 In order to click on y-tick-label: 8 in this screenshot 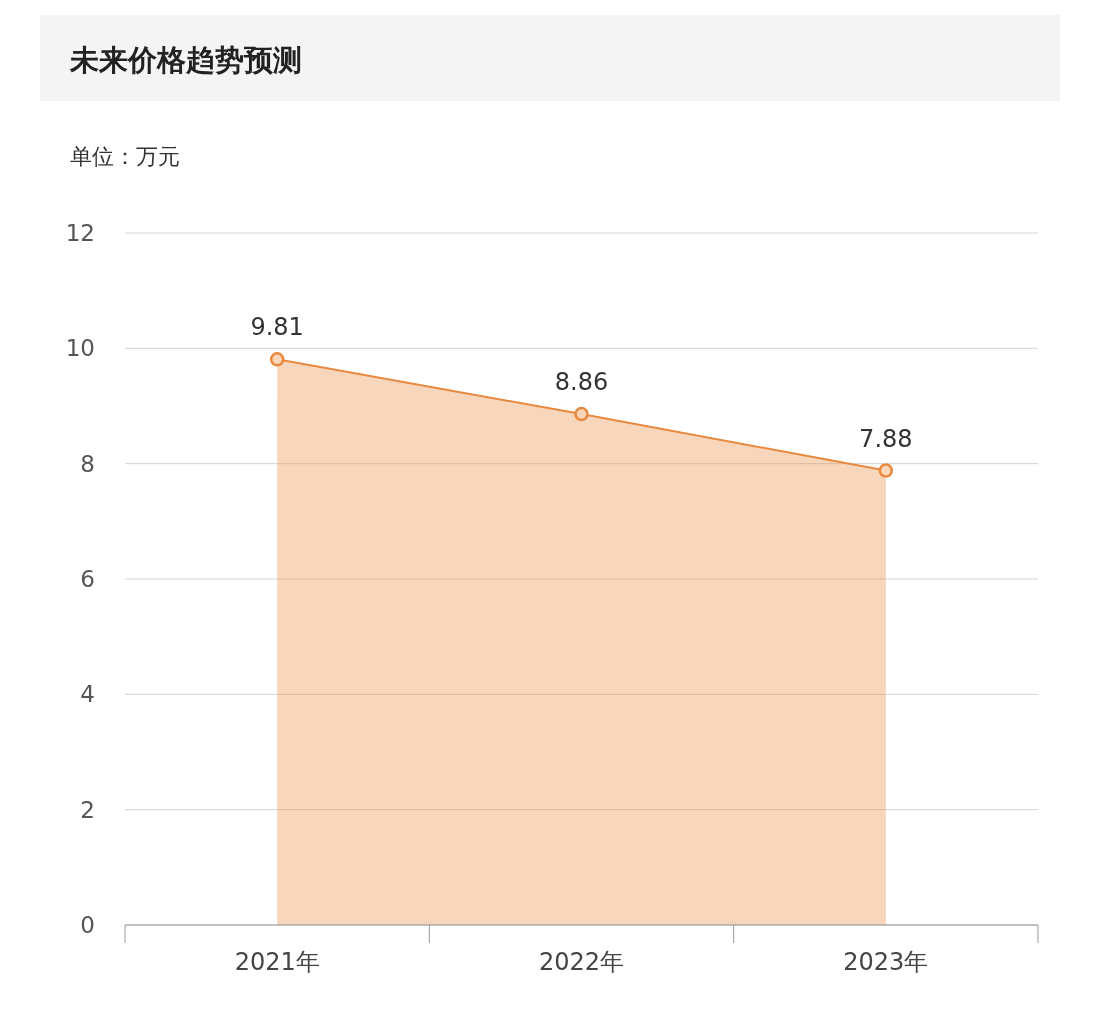, I will do `click(87, 463)`.